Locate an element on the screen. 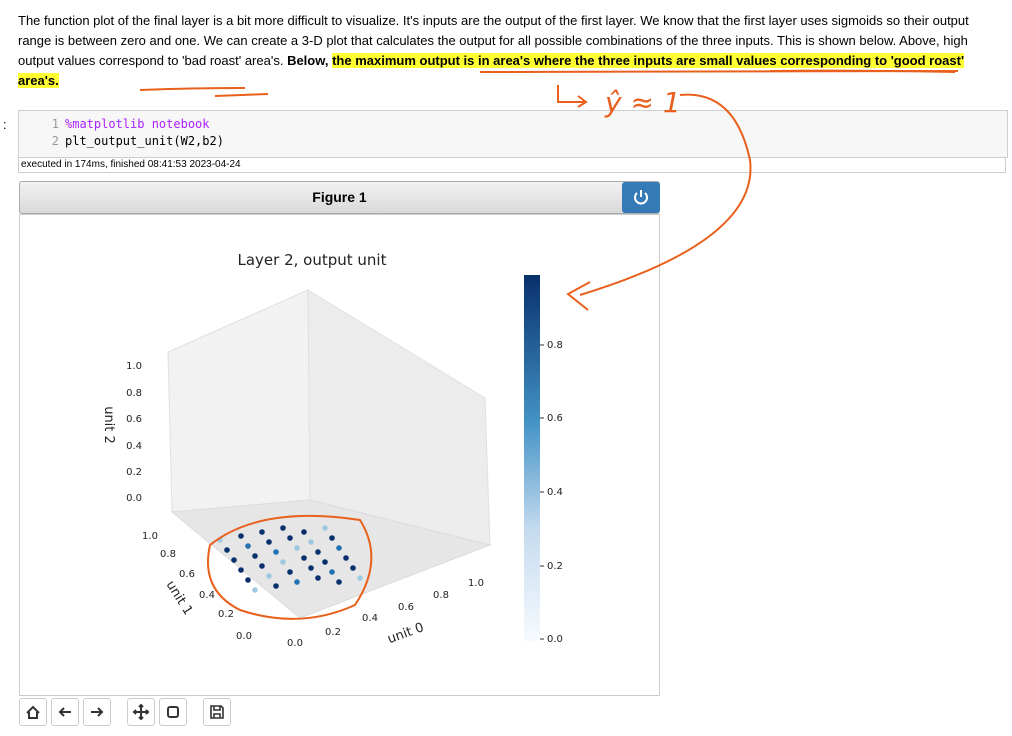  save-button is located at coordinates (217, 712).